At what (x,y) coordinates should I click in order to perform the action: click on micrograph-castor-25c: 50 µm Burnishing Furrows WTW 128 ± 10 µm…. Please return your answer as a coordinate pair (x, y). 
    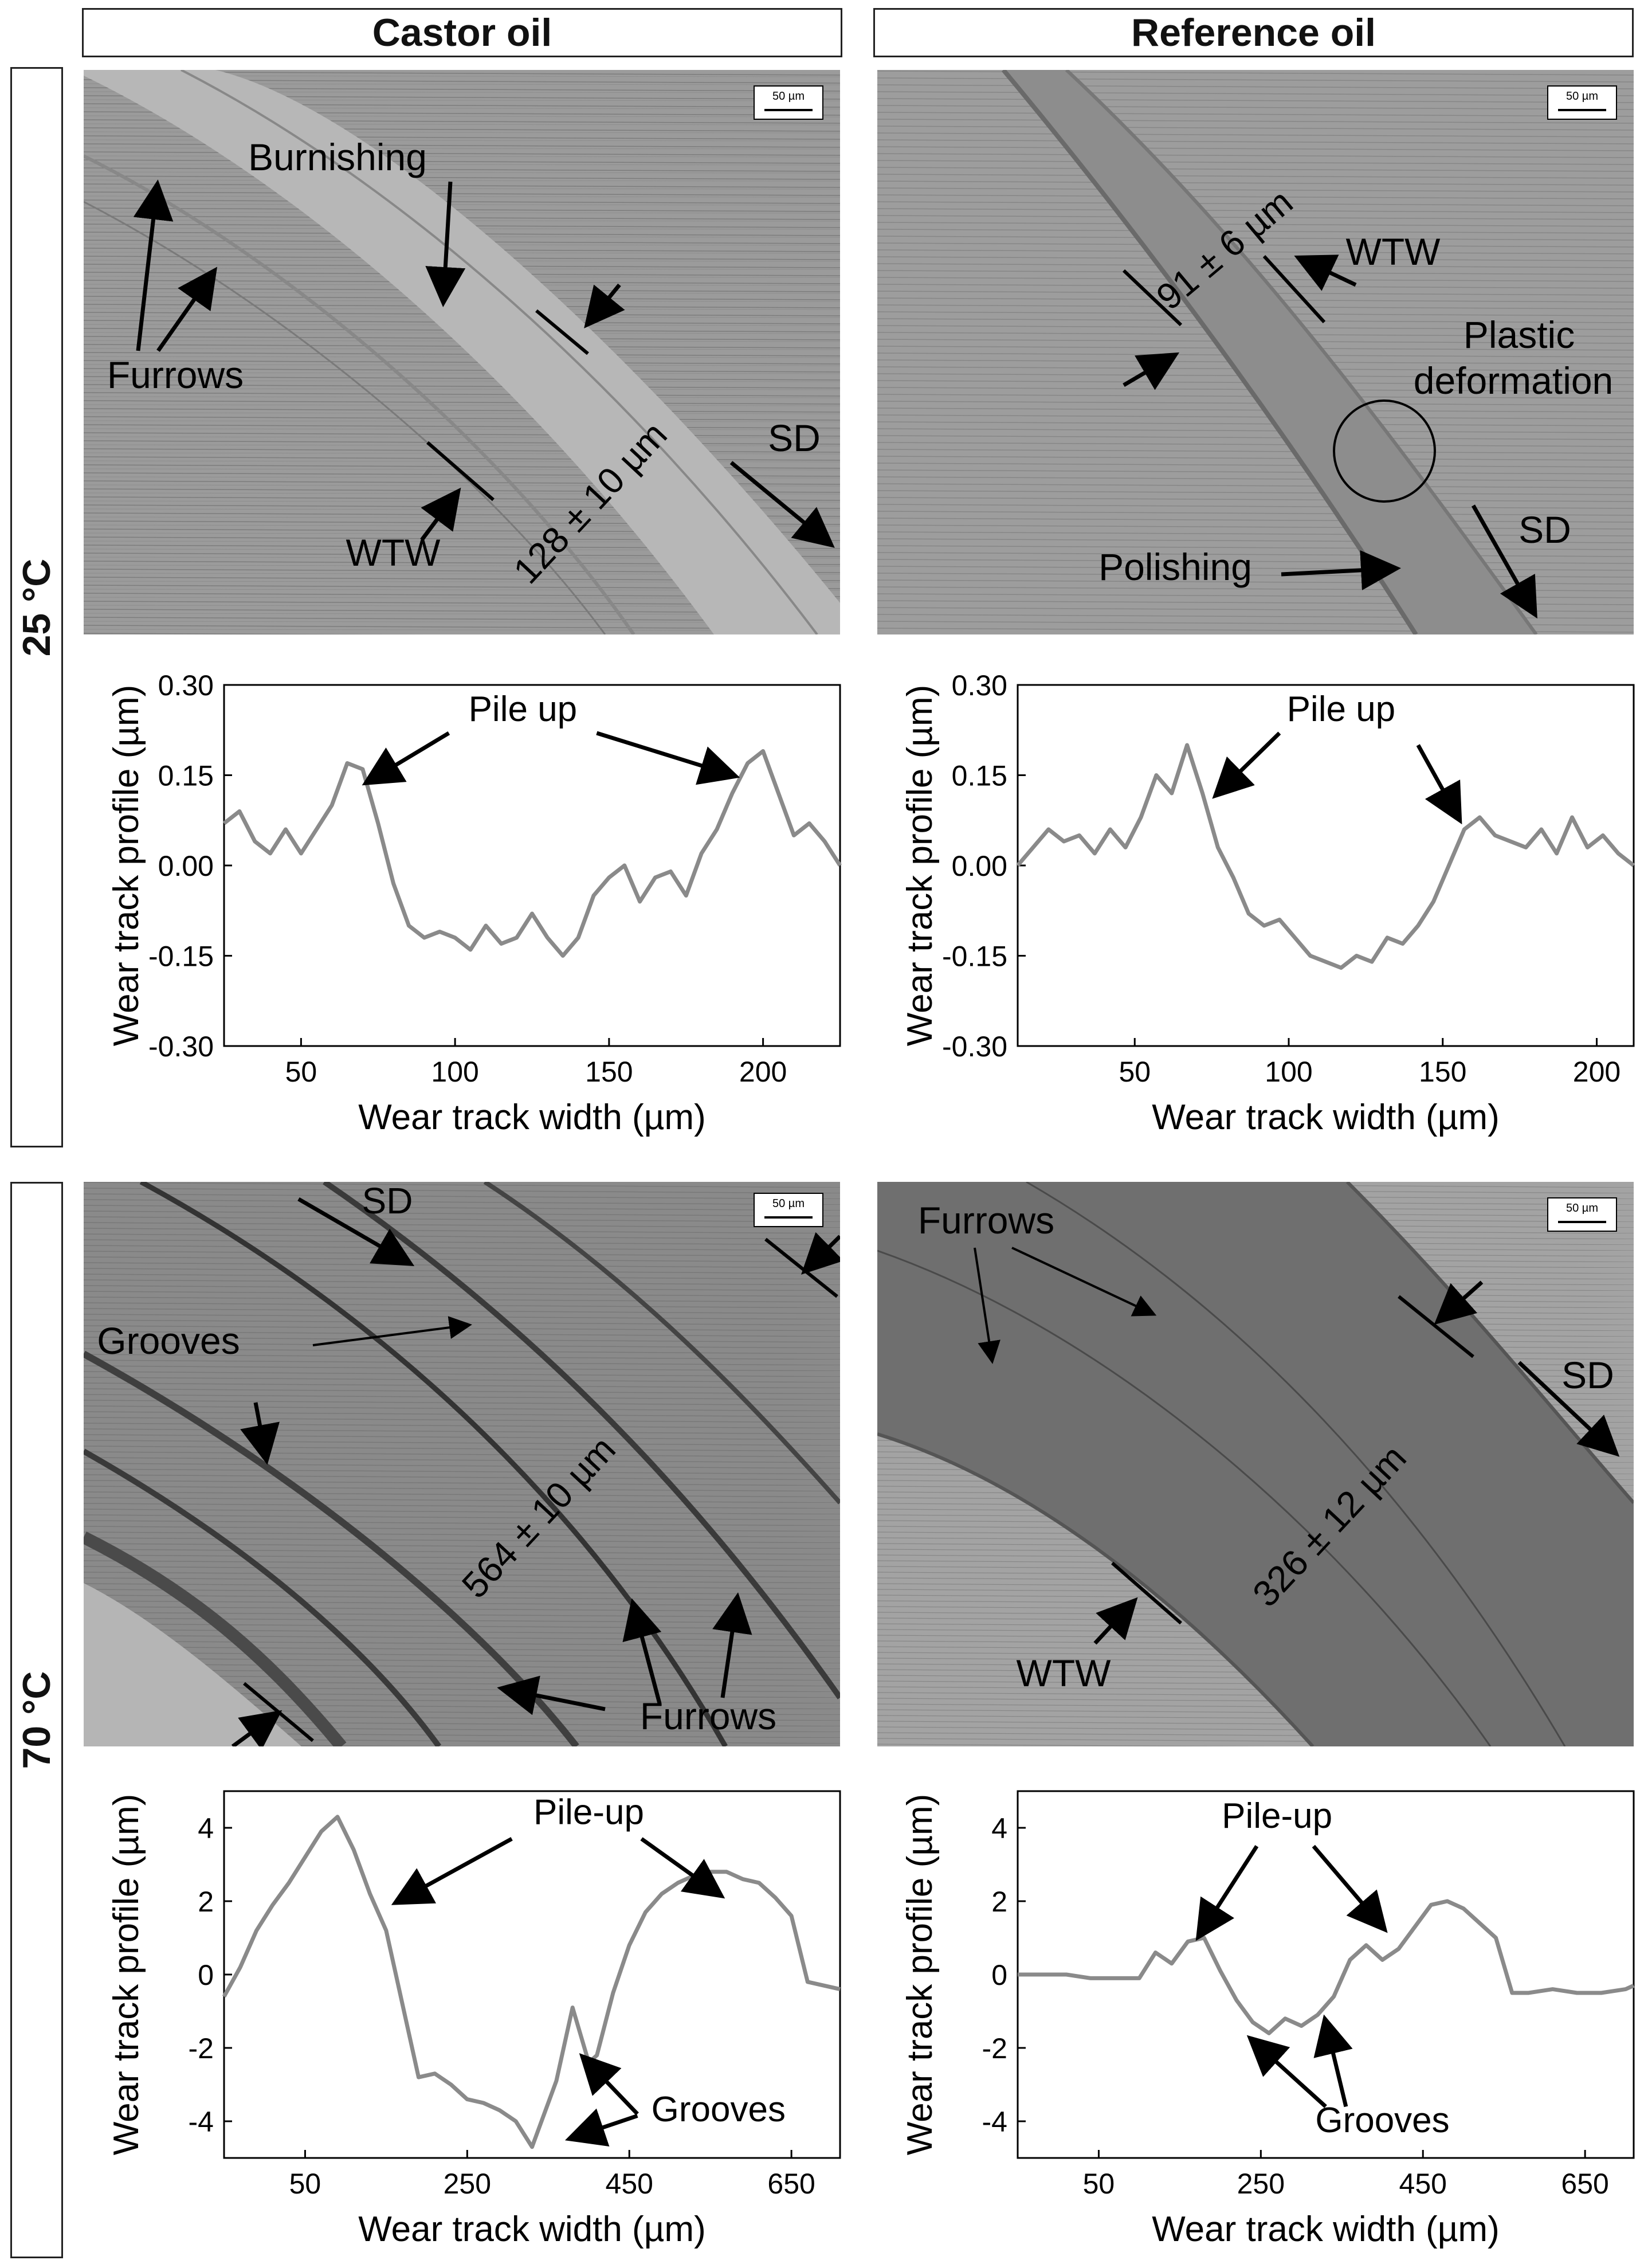
    Looking at the image, I should click on (462, 352).